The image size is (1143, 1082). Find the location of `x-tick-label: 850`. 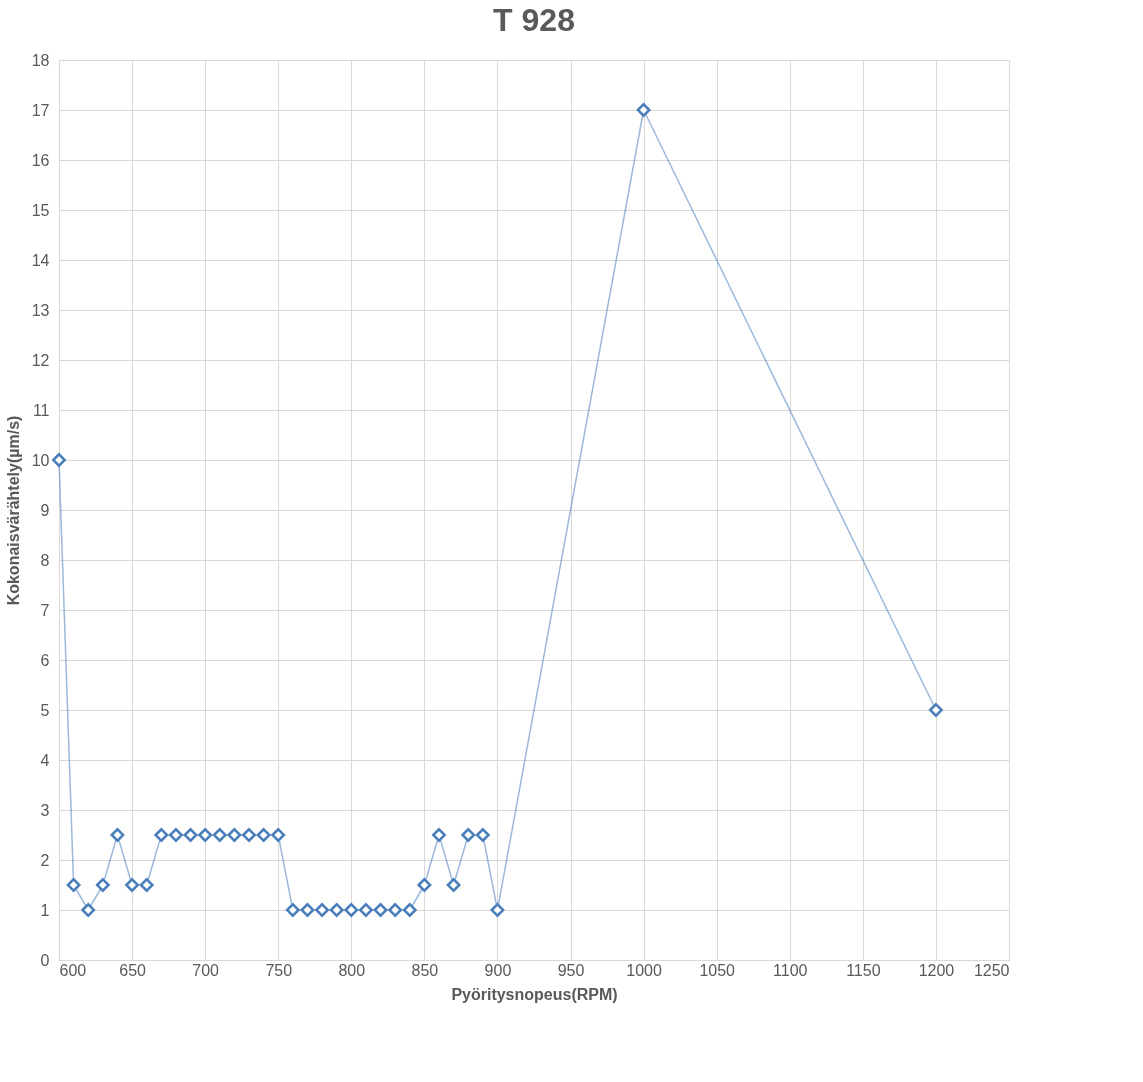

x-tick-label: 850 is located at coordinates (425, 970).